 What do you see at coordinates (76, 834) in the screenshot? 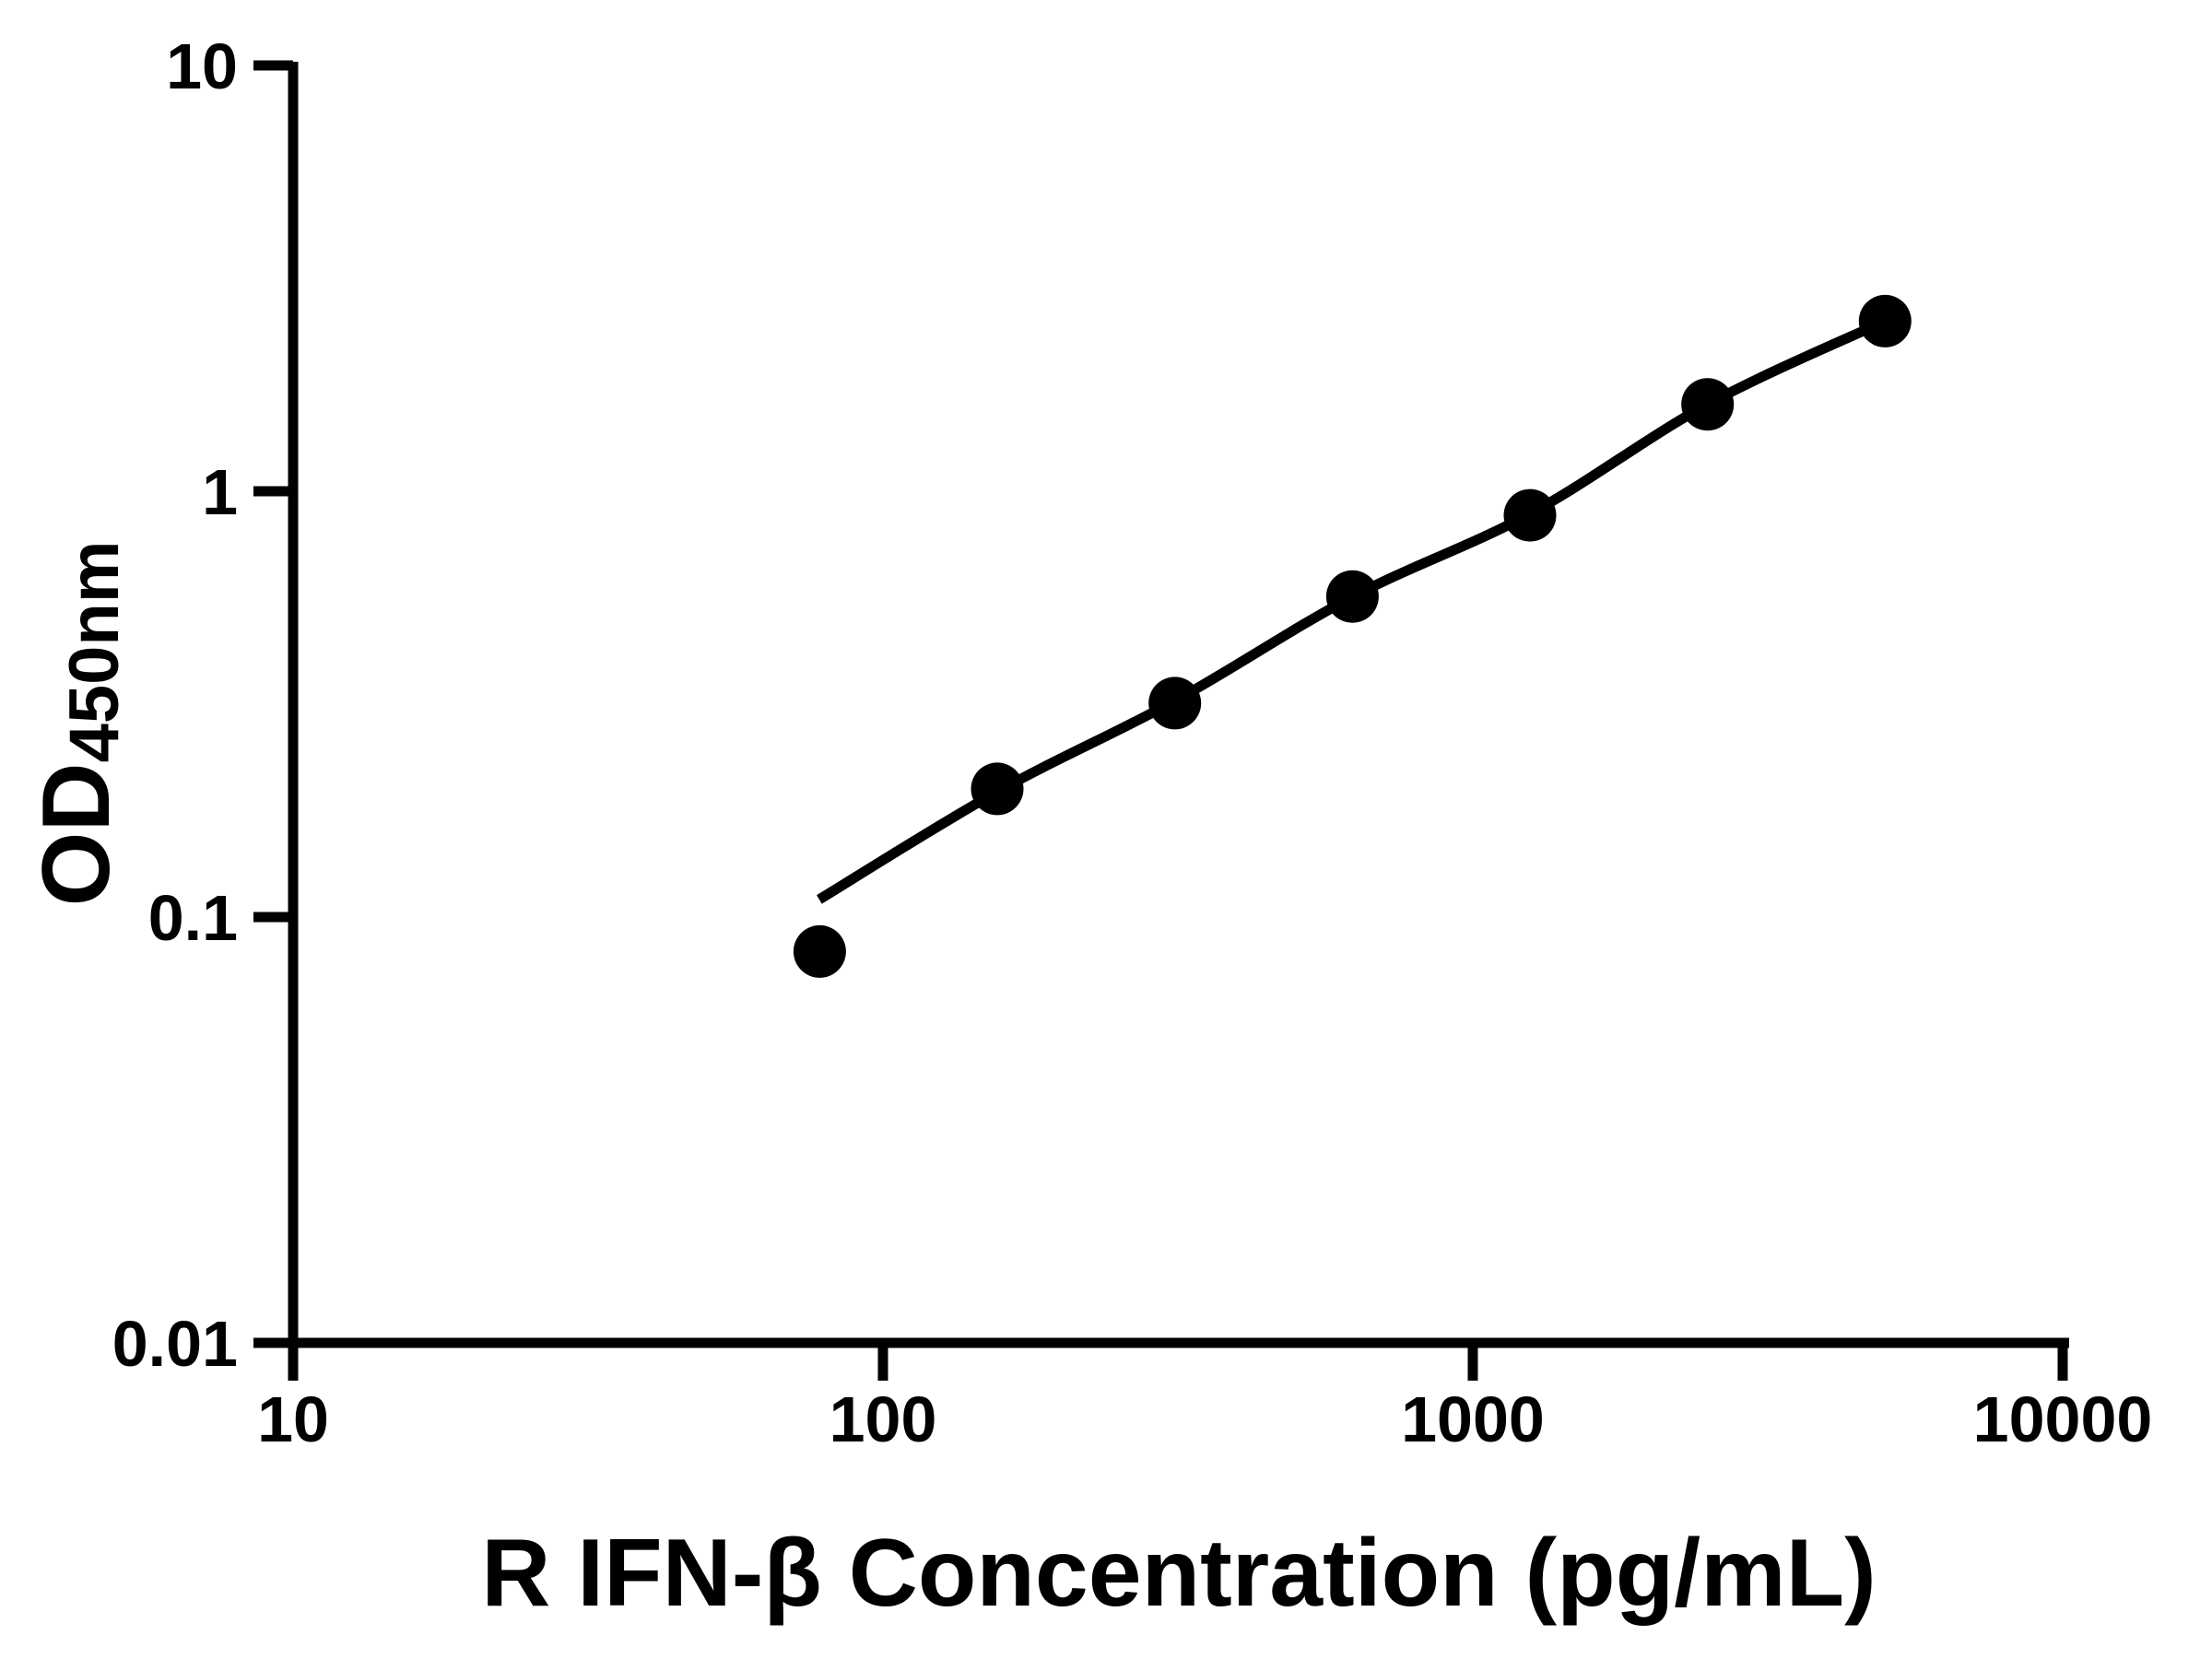
I see `y-axis-title-main: OD` at bounding box center [76, 834].